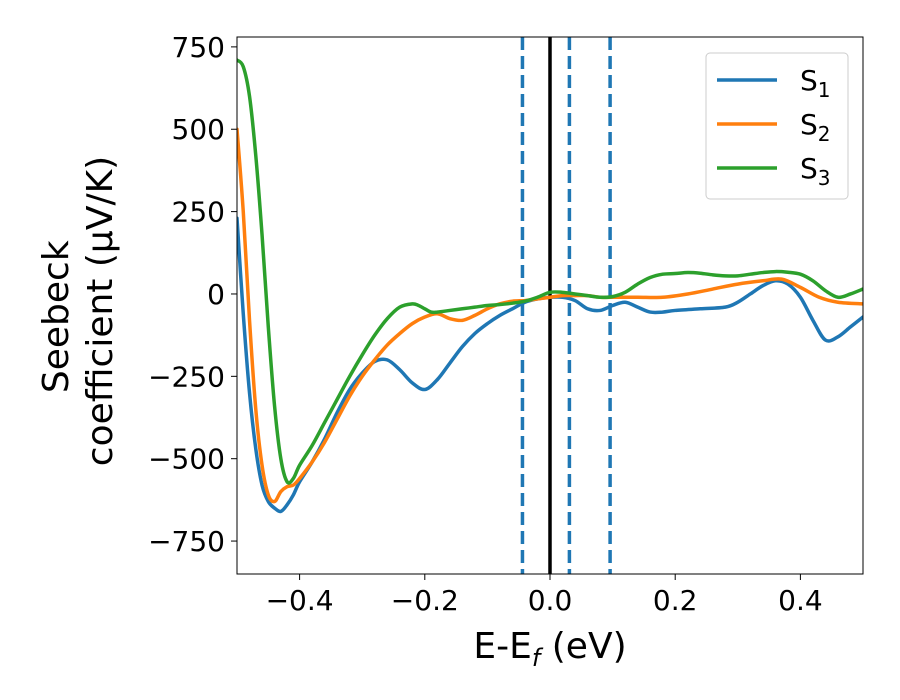 This screenshot has height=700, width=900. I want to click on y-tick-label: 250, so click(198, 212).